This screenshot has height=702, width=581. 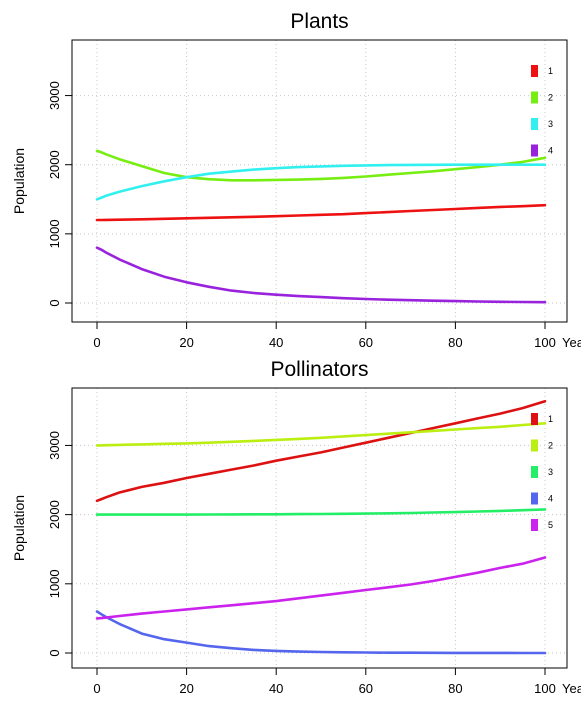 What do you see at coordinates (319, 21) in the screenshot?
I see `chart-title: Plants` at bounding box center [319, 21].